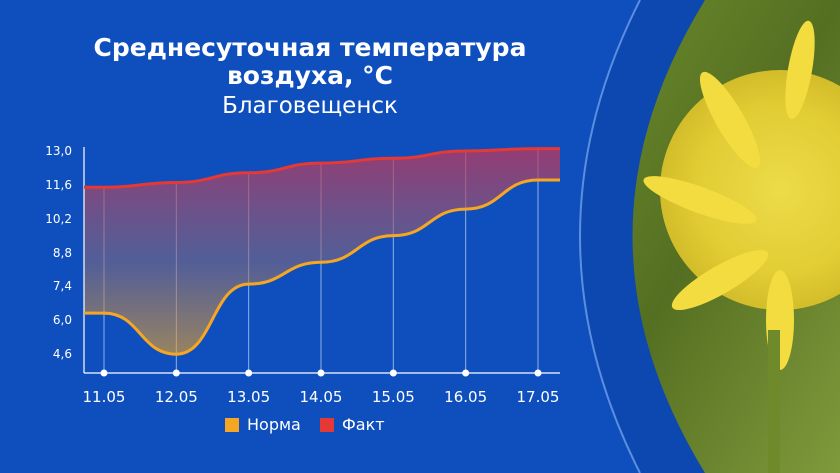 The width and height of the screenshot is (840, 473). I want to click on chart-subtitle: Благовещенск, so click(310, 106).